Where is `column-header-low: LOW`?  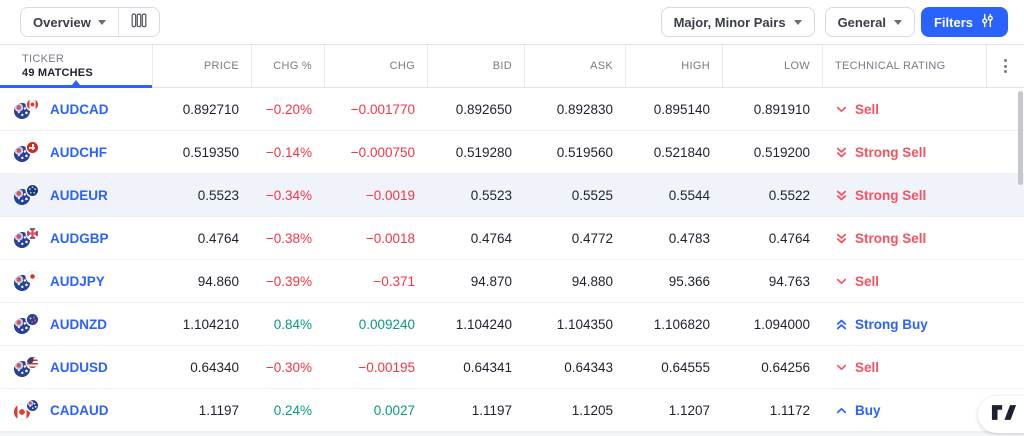
column-header-low: LOW is located at coordinates (772, 66).